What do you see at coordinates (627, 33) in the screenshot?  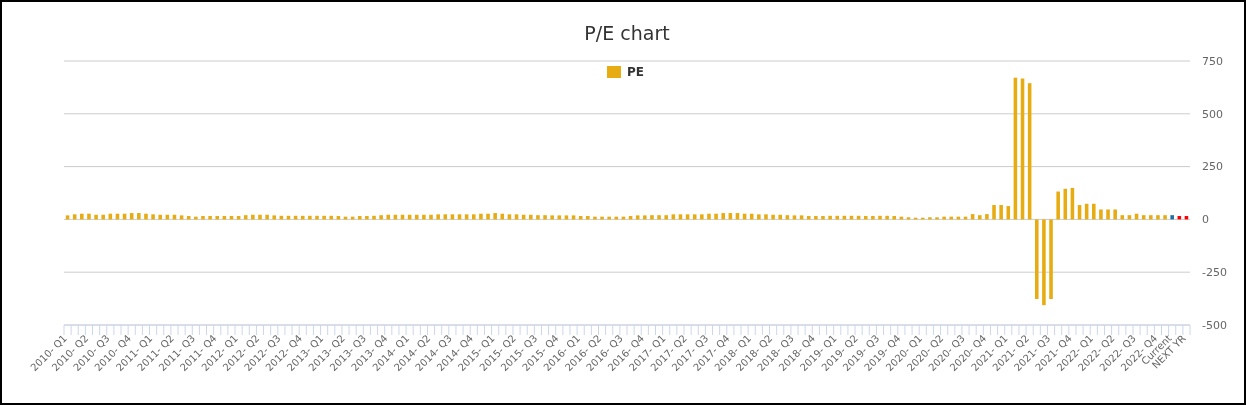 I see `chart-title: P/E chart` at bounding box center [627, 33].